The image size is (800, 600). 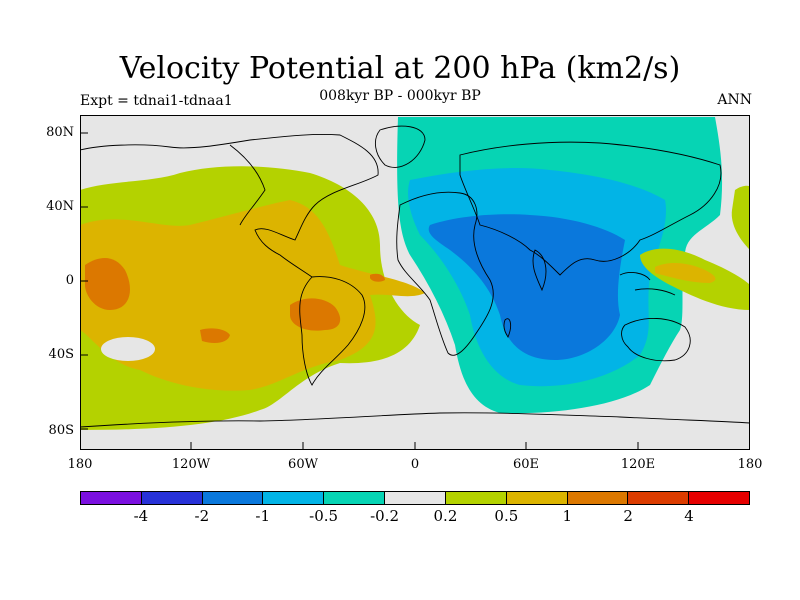 What do you see at coordinates (60, 132) in the screenshot?
I see `y-tick-label: 80N` at bounding box center [60, 132].